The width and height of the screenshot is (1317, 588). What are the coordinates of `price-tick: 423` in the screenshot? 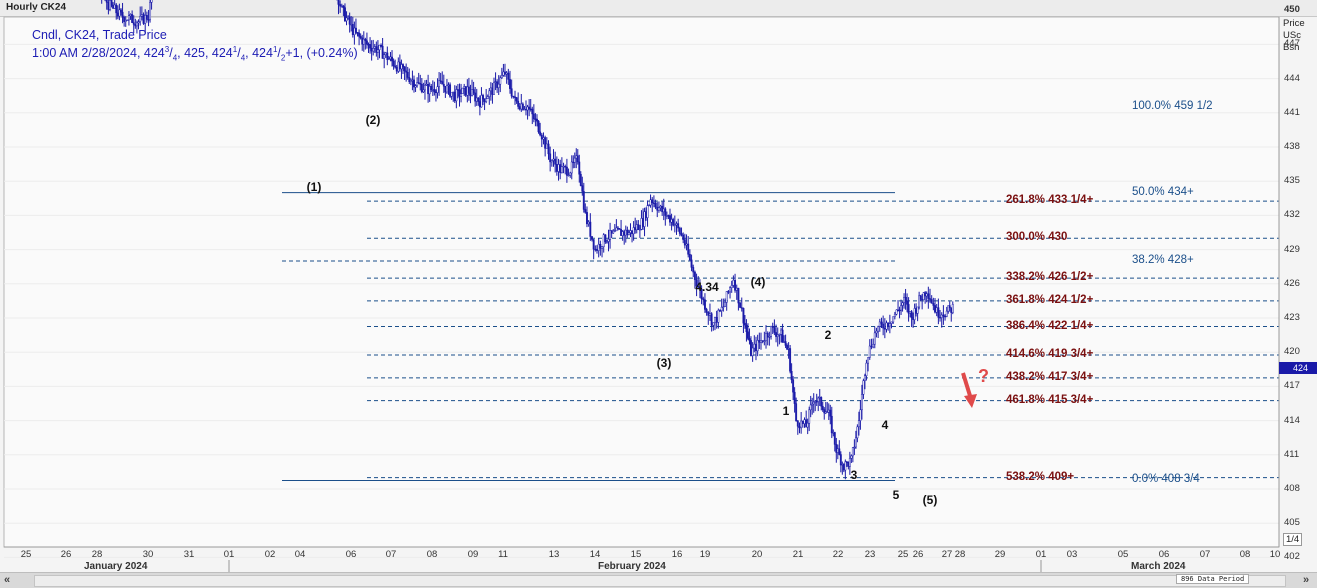 It's located at (1292, 317).